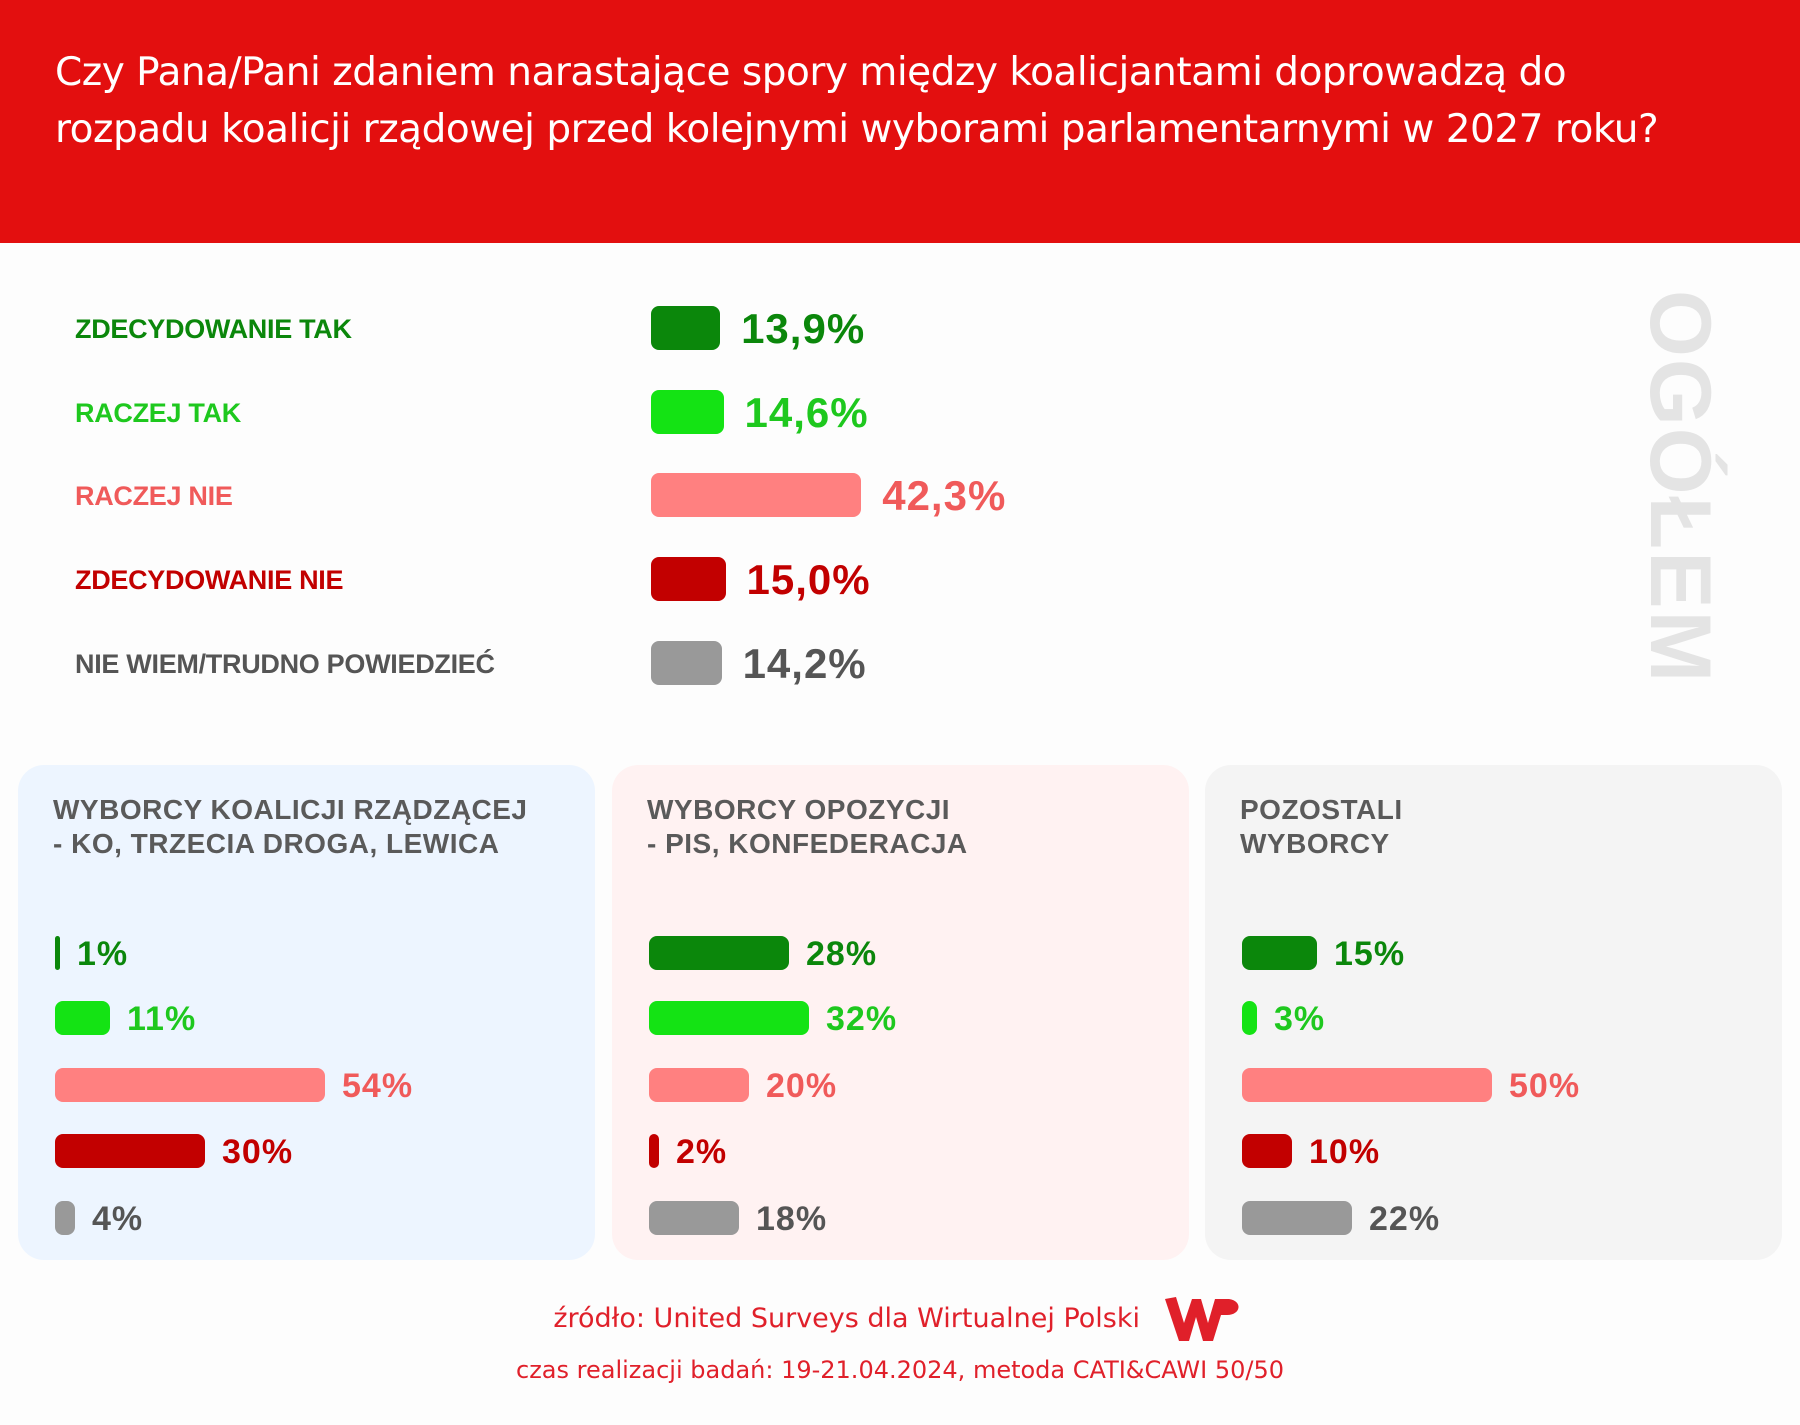 Image resolution: width=1800 pixels, height=1425 pixels. I want to click on panel-title: POZOSTALI WYBORCY, so click(1321, 827).